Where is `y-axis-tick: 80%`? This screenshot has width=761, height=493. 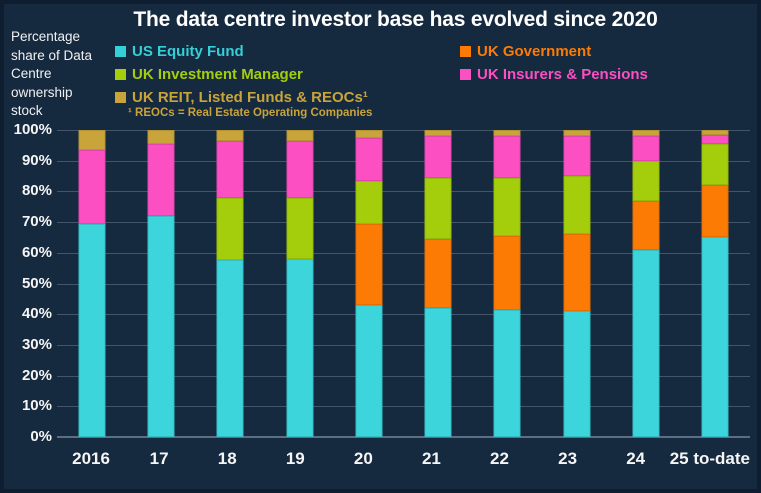
y-axis-tick: 80% is located at coordinates (36, 191).